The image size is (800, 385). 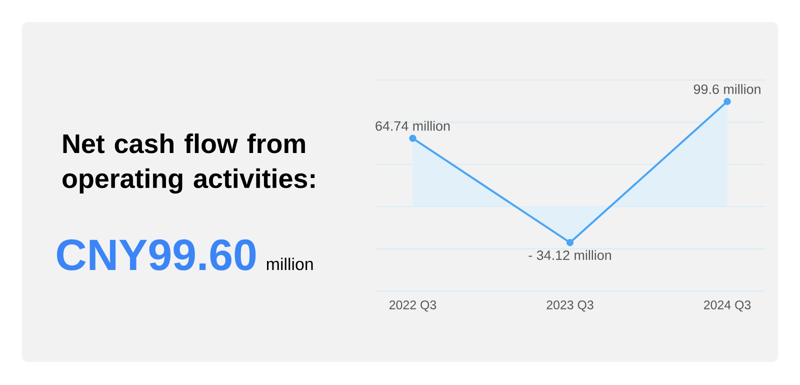 What do you see at coordinates (727, 306) in the screenshot?
I see `x-tick-label: 2024 Q3` at bounding box center [727, 306].